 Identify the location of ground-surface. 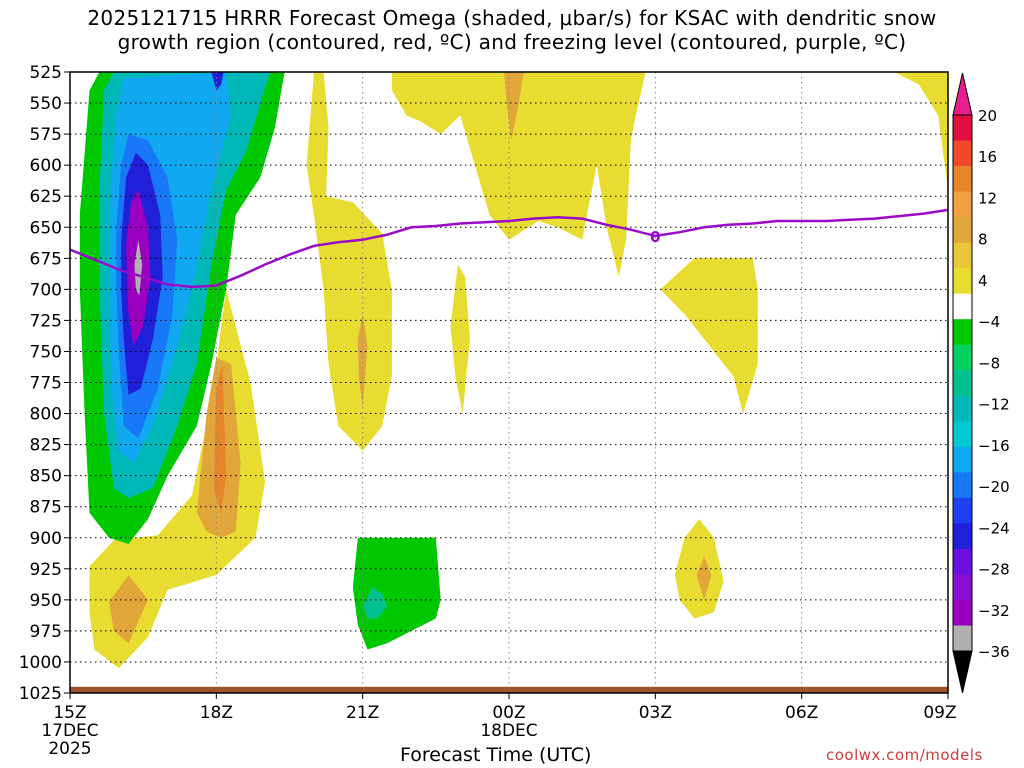
(509, 689).